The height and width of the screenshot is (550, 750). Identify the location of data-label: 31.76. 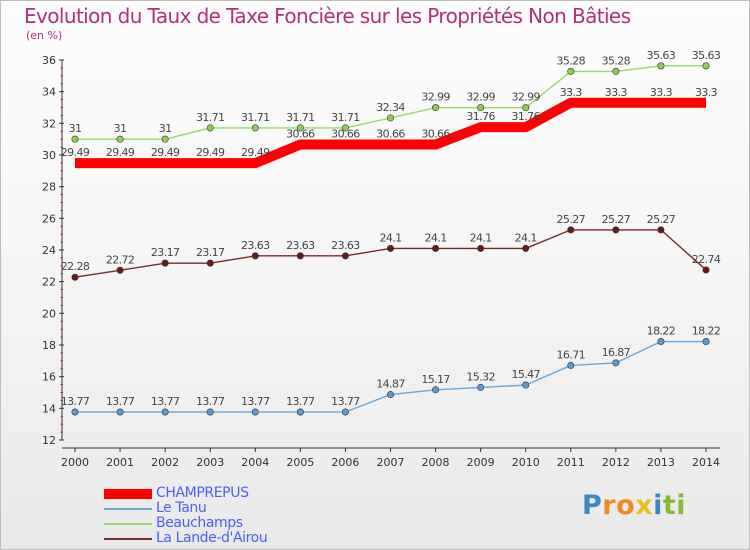
(480, 116).